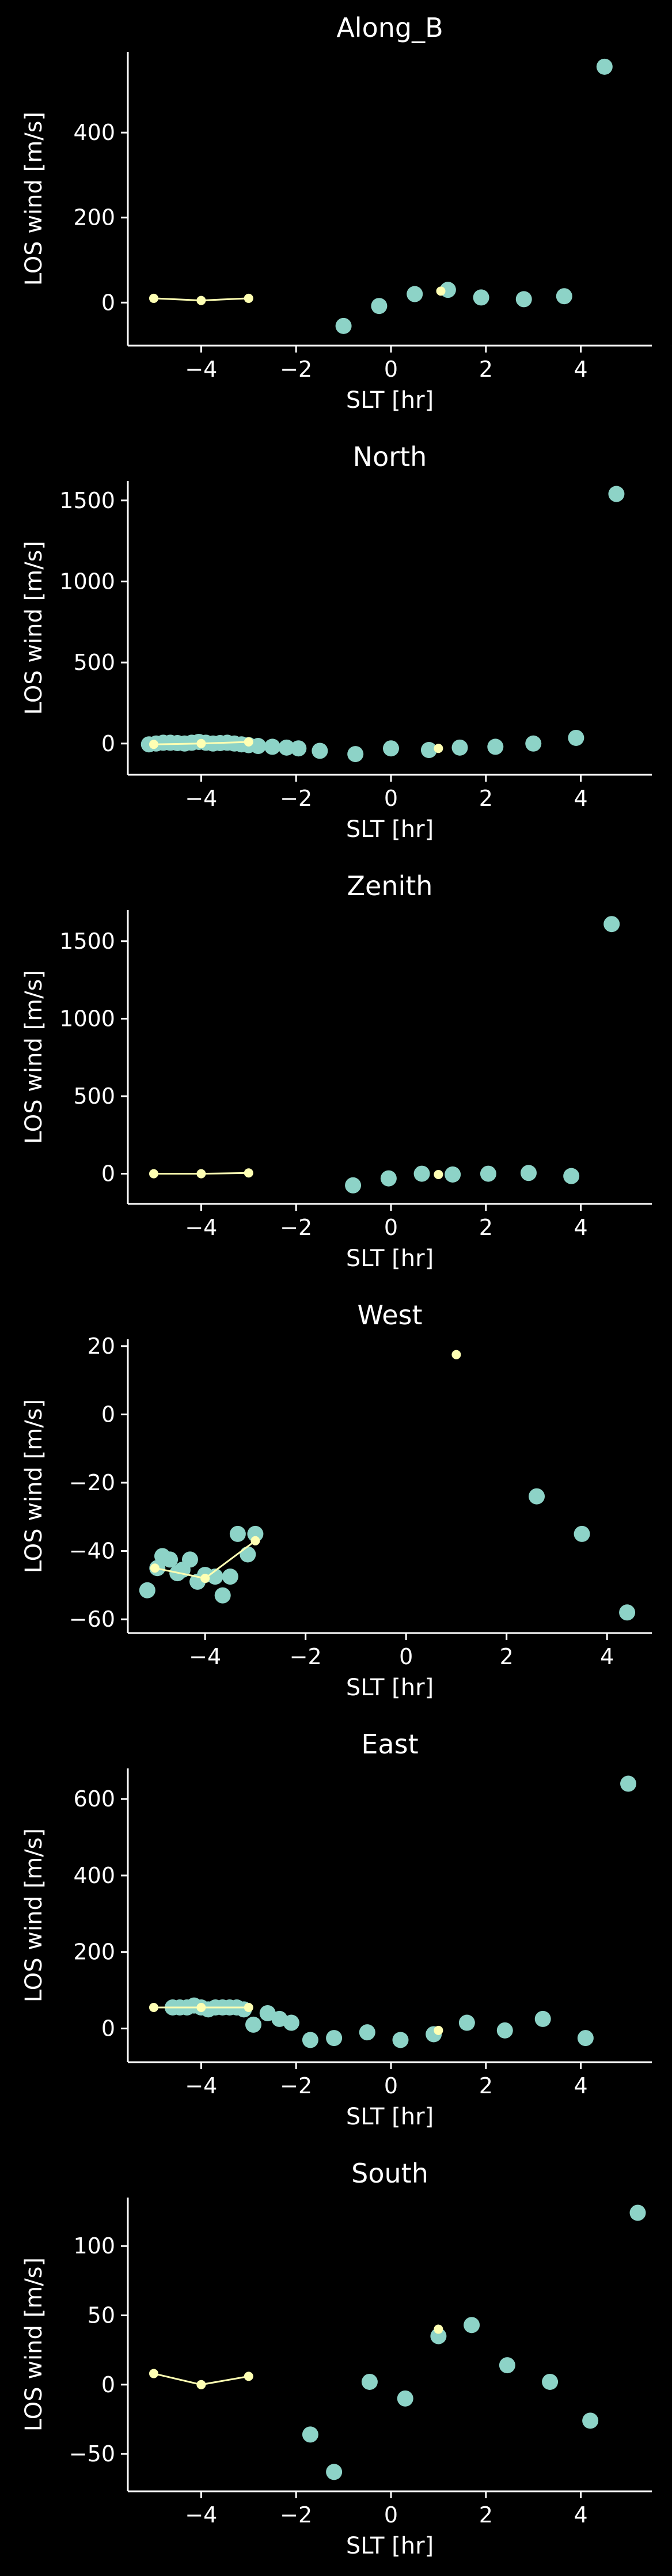 The width and height of the screenshot is (672, 2576). I want to click on y-tick-label: −50, so click(92, 2454).